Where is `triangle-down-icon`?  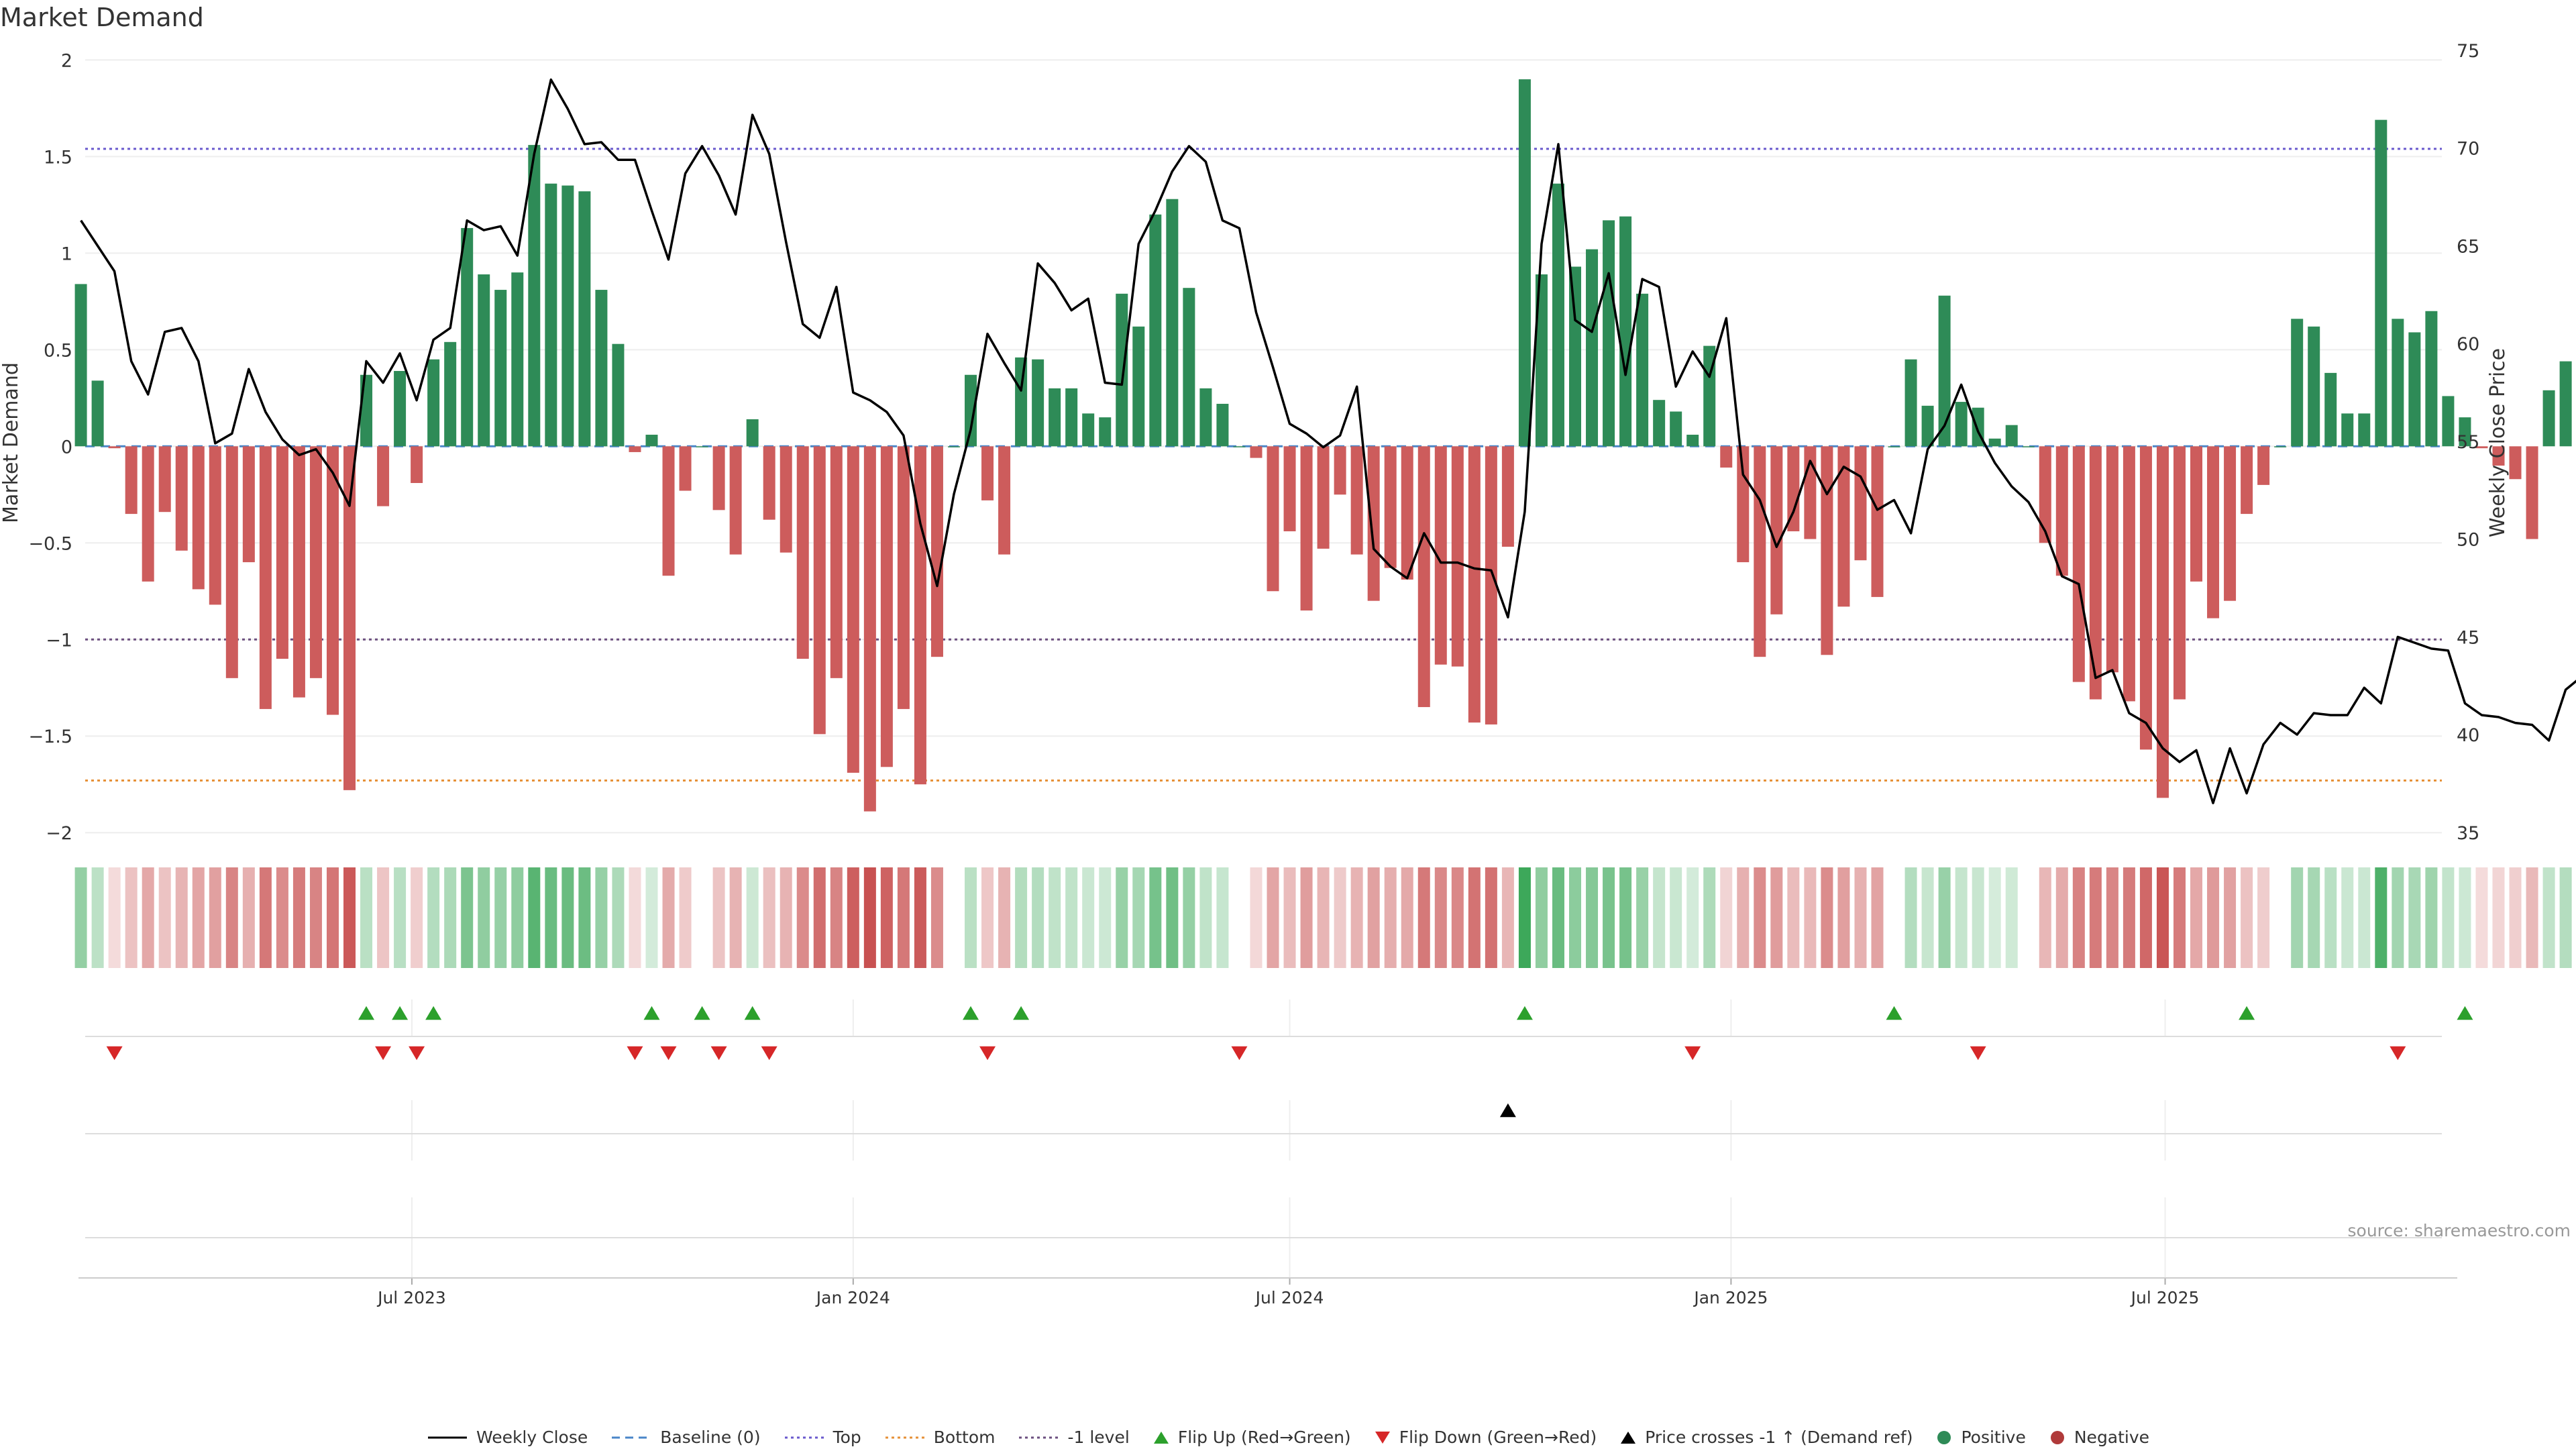 triangle-down-icon is located at coordinates (1382, 1437).